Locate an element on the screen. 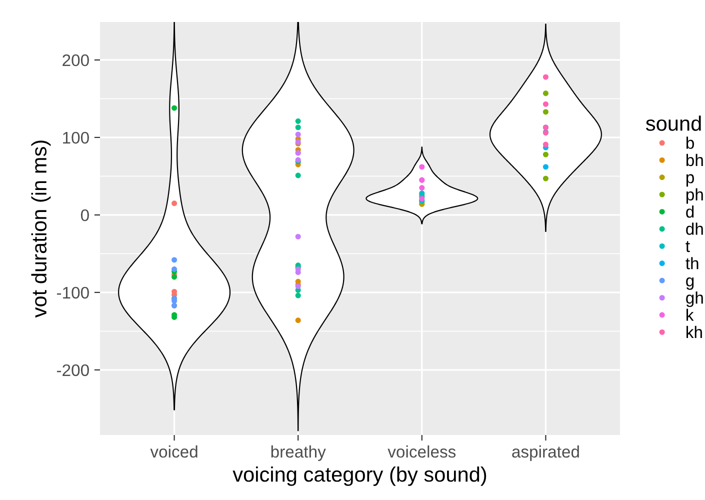 Image resolution: width=705 pixels, height=500 pixels. x-axis-title: voicing category (by sound) is located at coordinates (359, 476).